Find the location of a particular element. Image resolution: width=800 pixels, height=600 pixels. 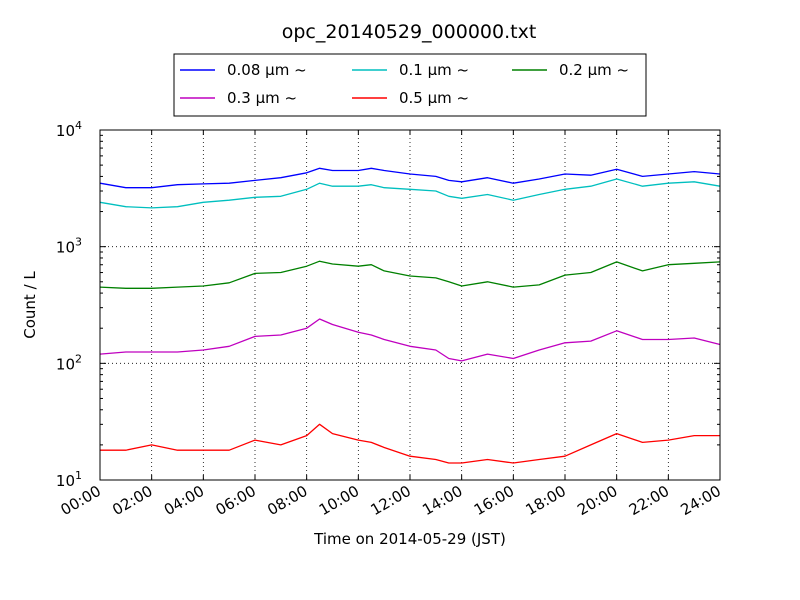

x-axis-label: Time on 2014-05-29 (JST) is located at coordinates (409, 539).